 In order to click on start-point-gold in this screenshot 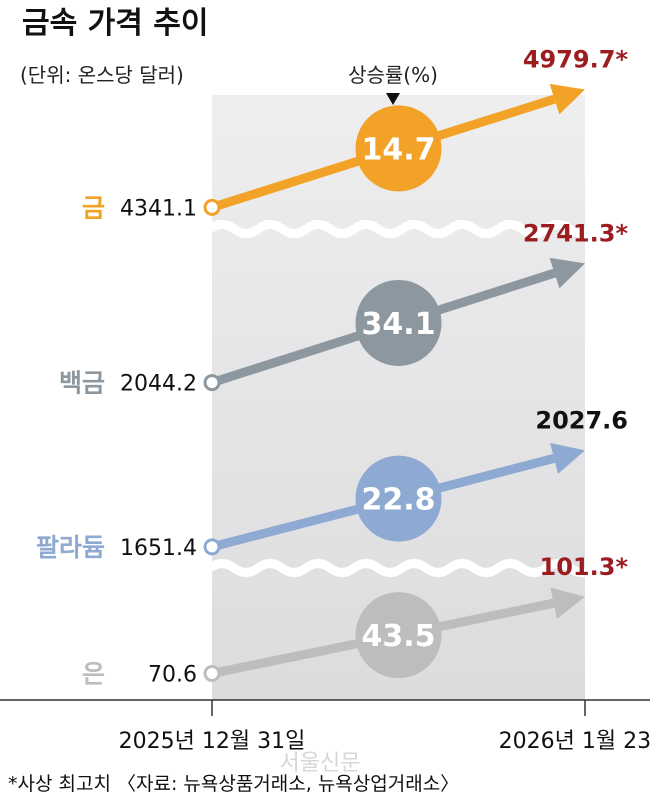, I will do `click(212, 207)`.